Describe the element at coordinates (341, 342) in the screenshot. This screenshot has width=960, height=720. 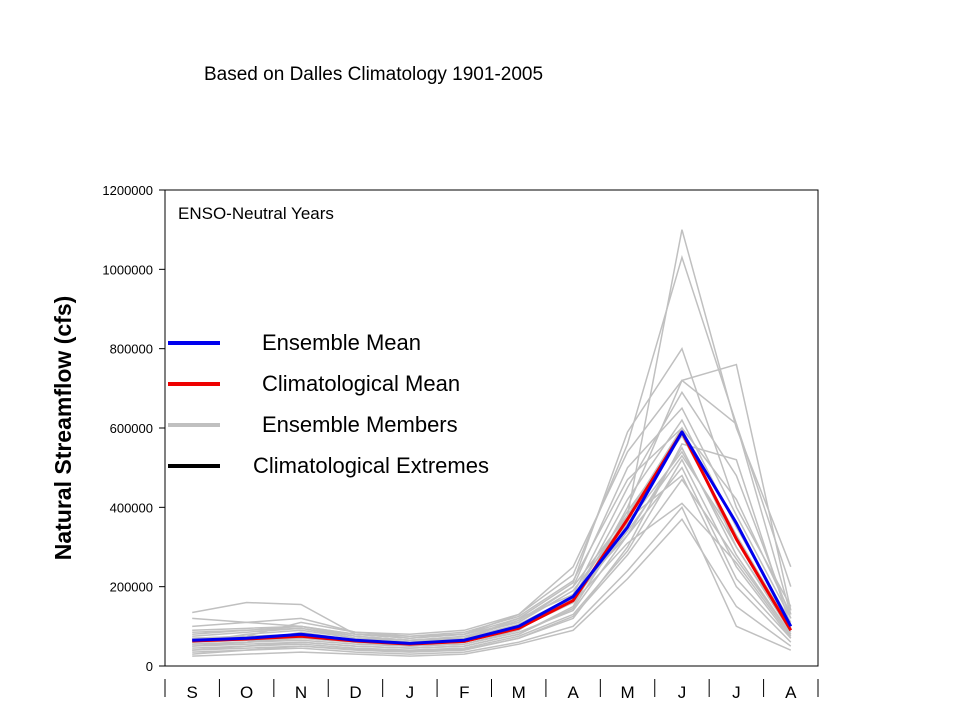
I see `legend-label-ensemble-mean: Ensemble Mean` at that location.